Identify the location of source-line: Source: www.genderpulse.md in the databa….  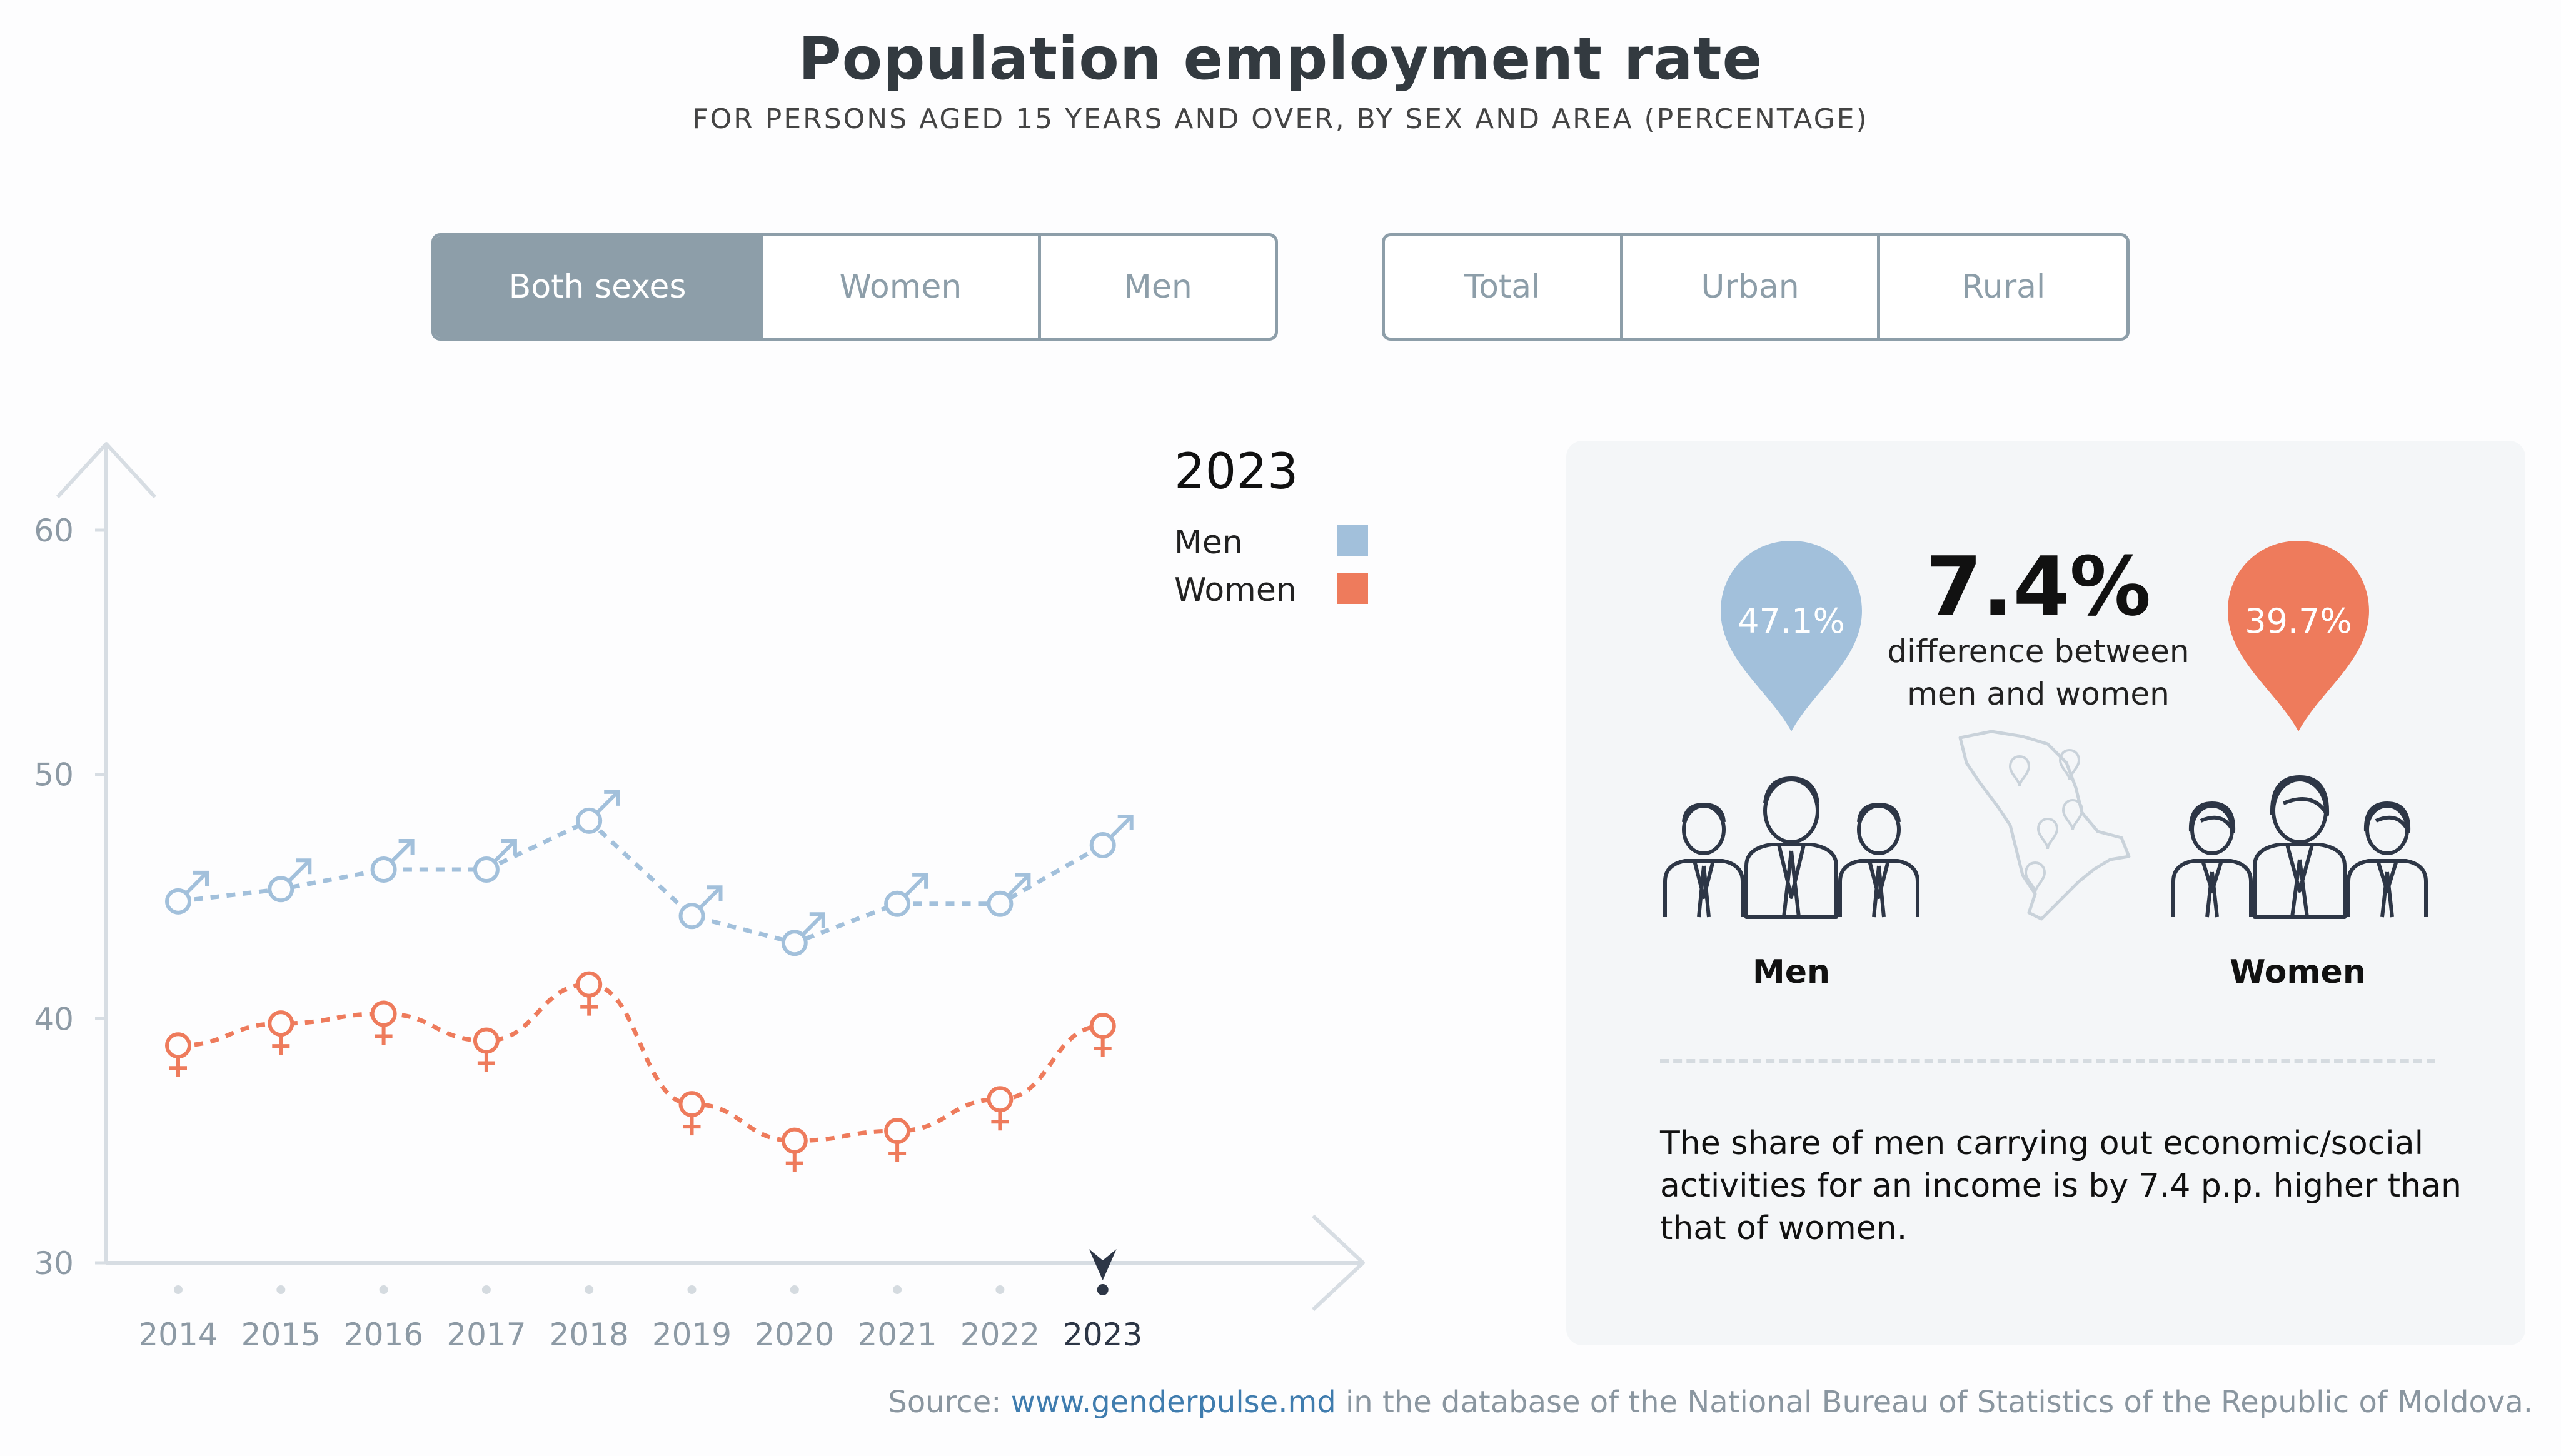
(1710, 1402).